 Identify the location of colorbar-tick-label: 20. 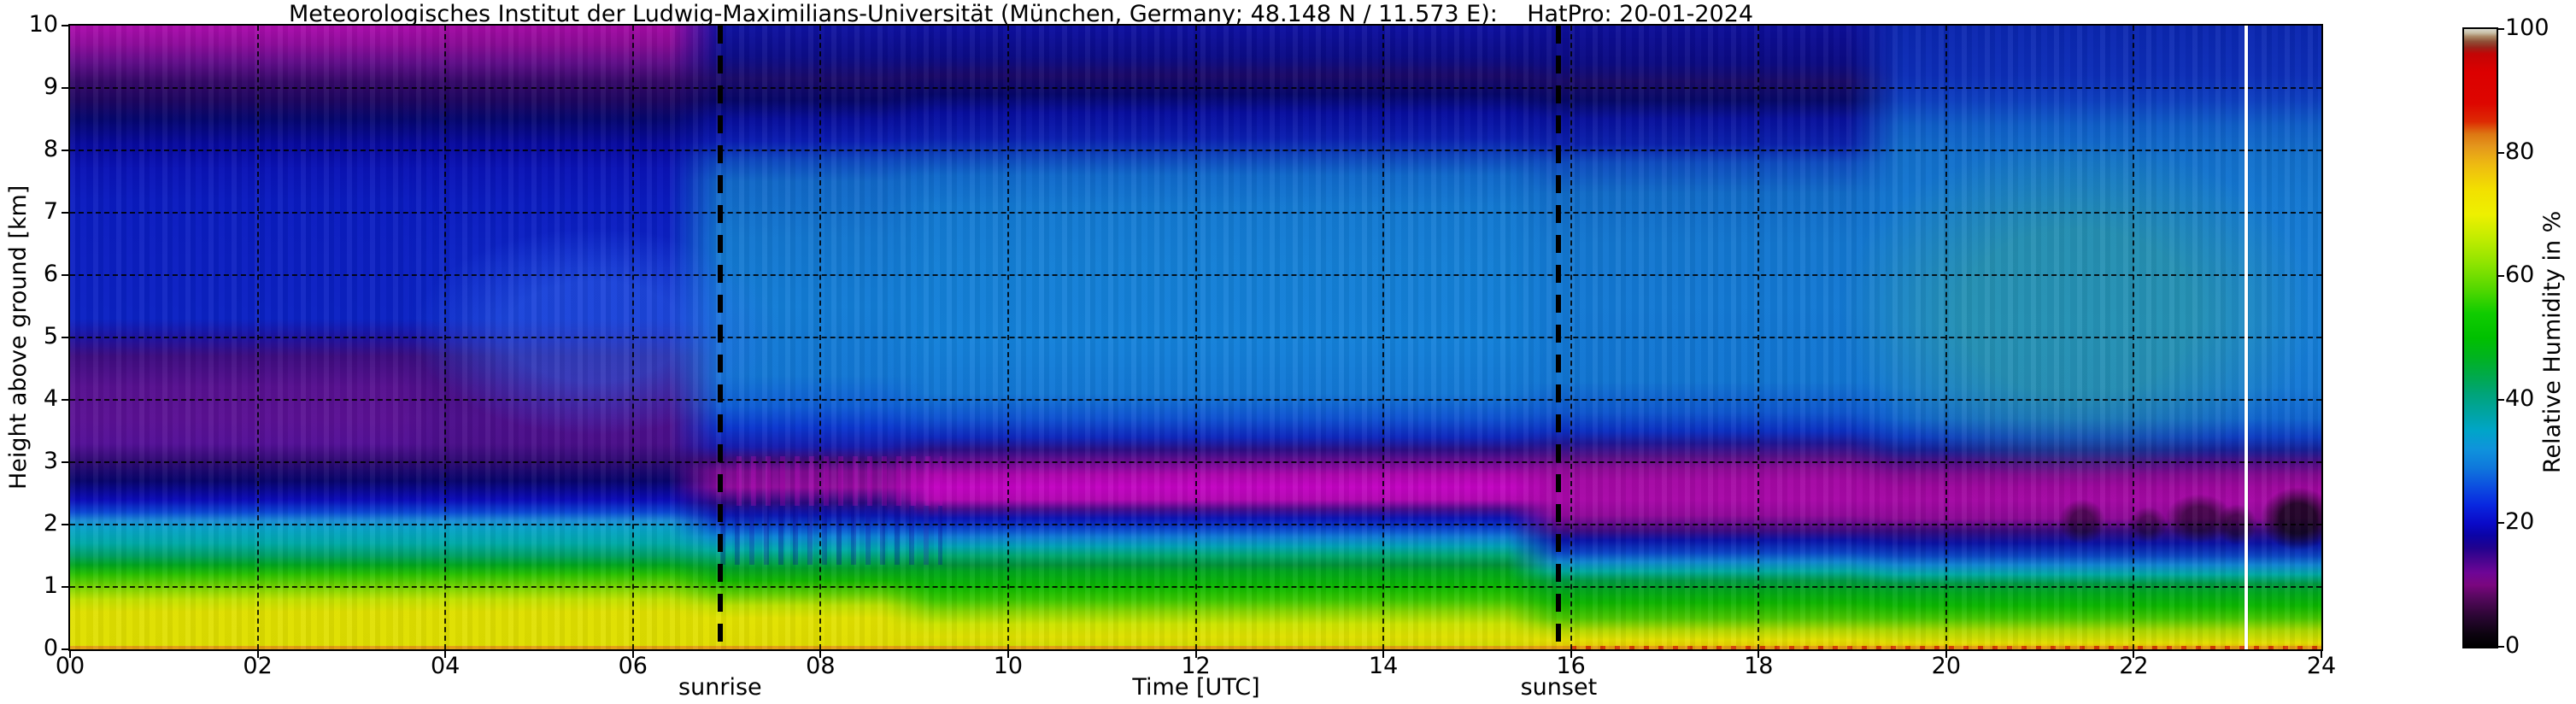
(2520, 522).